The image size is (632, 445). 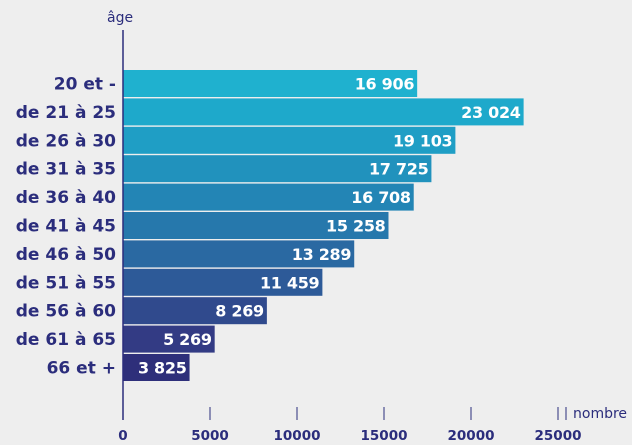 I want to click on x-tick-label: 5000, so click(x=210, y=436).